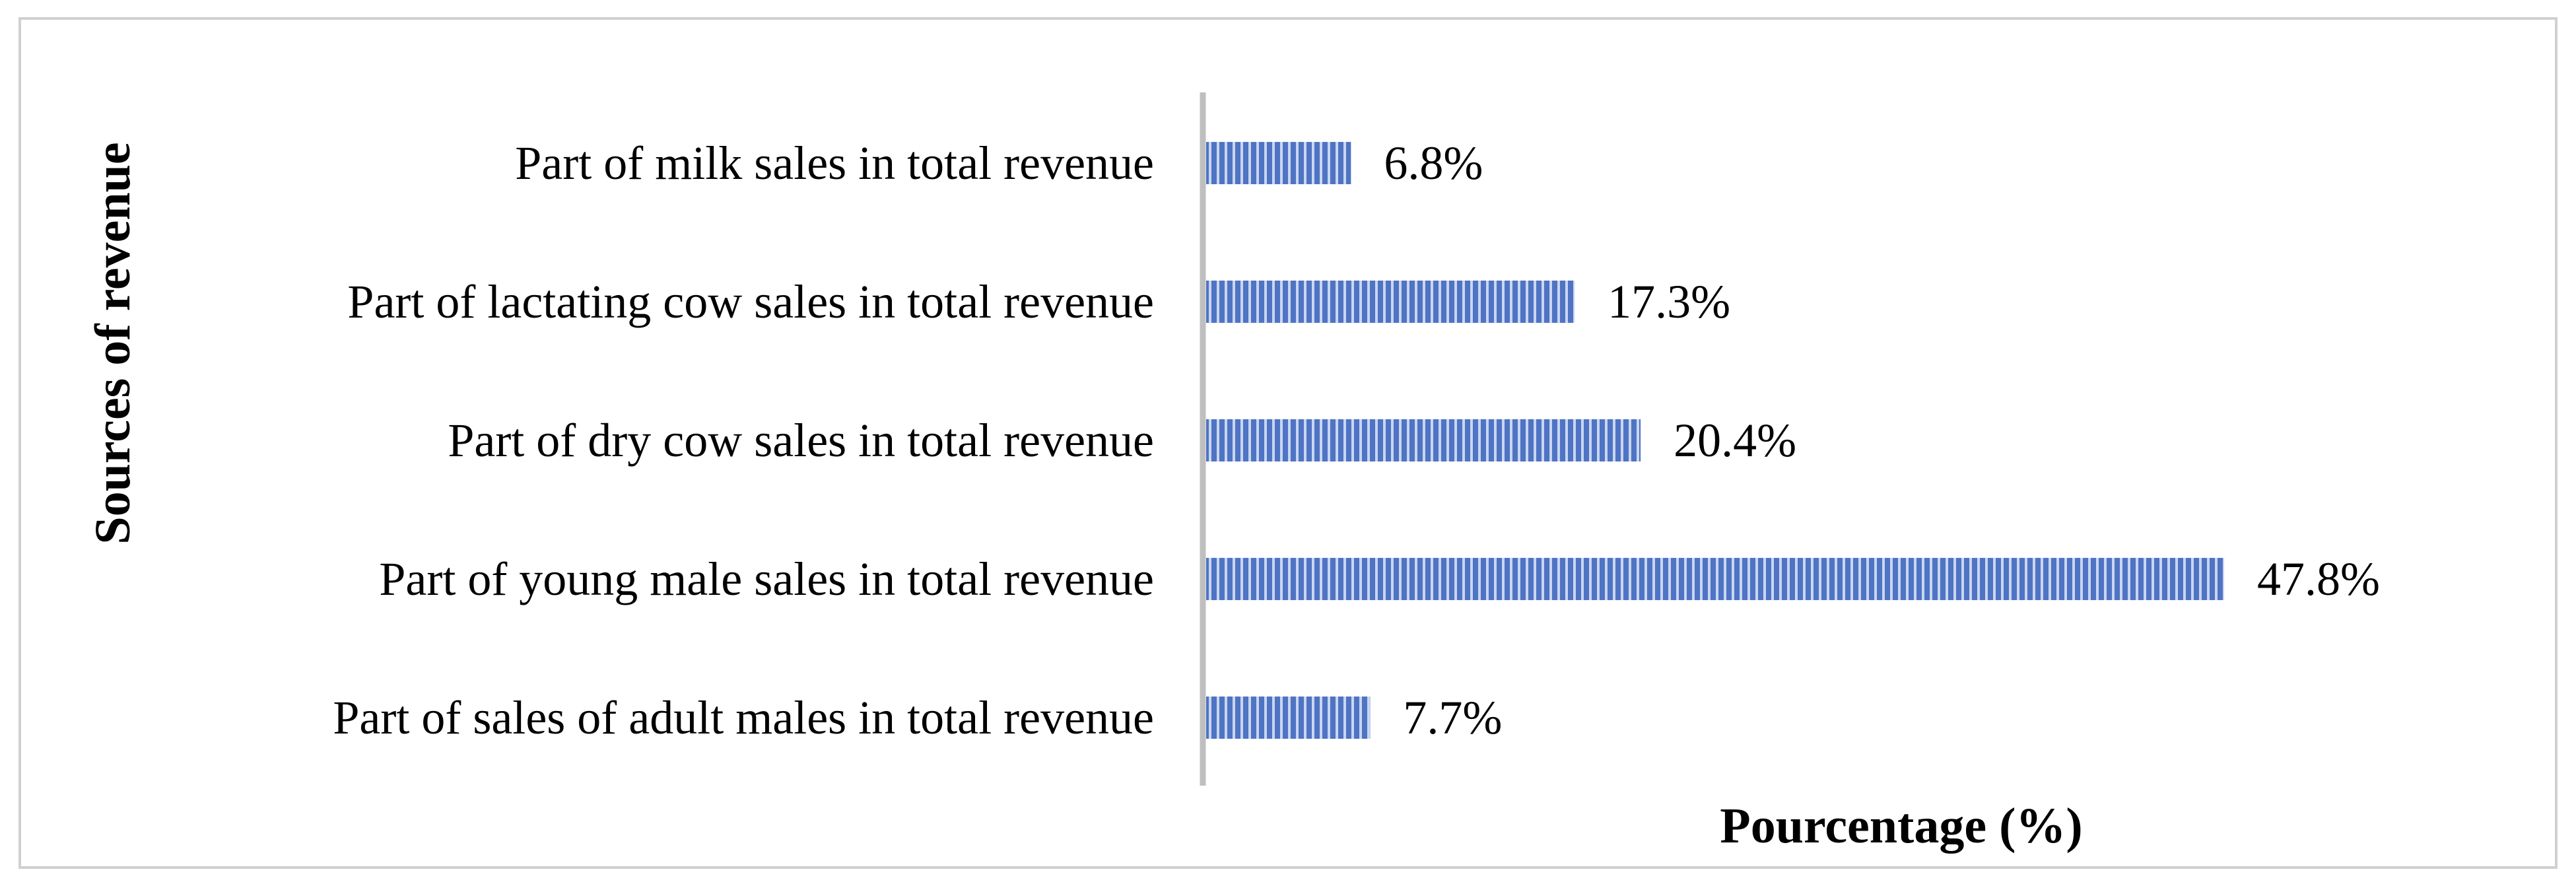 The width and height of the screenshot is (2576, 886). Describe the element at coordinates (801, 440) in the screenshot. I see `category-label: Part of dry cow sales in total revenue` at that location.